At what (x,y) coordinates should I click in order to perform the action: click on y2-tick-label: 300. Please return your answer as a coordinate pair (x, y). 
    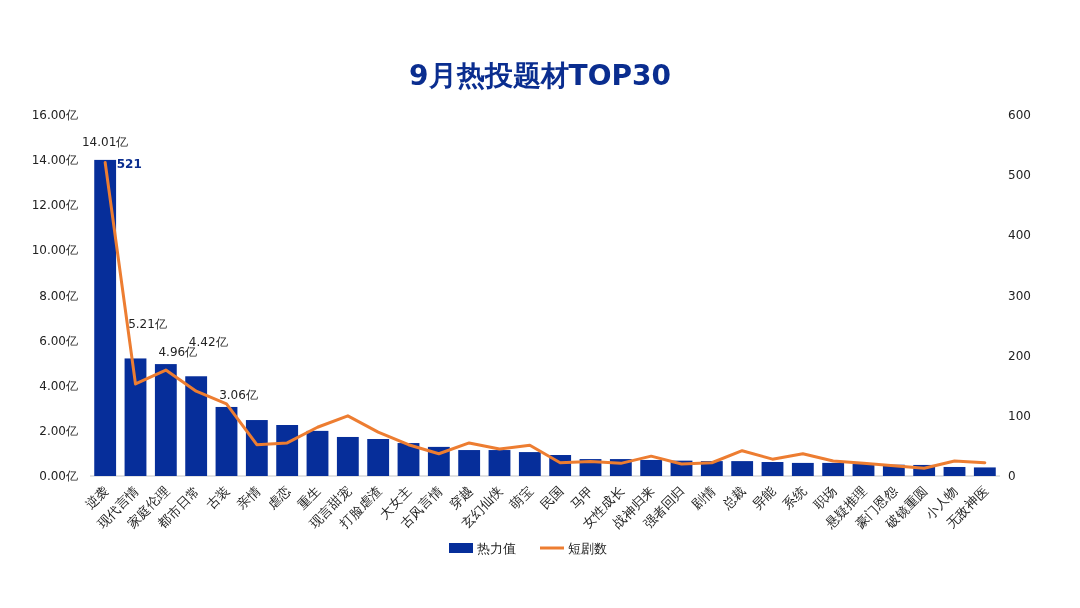
    Looking at the image, I should click on (1019, 295).